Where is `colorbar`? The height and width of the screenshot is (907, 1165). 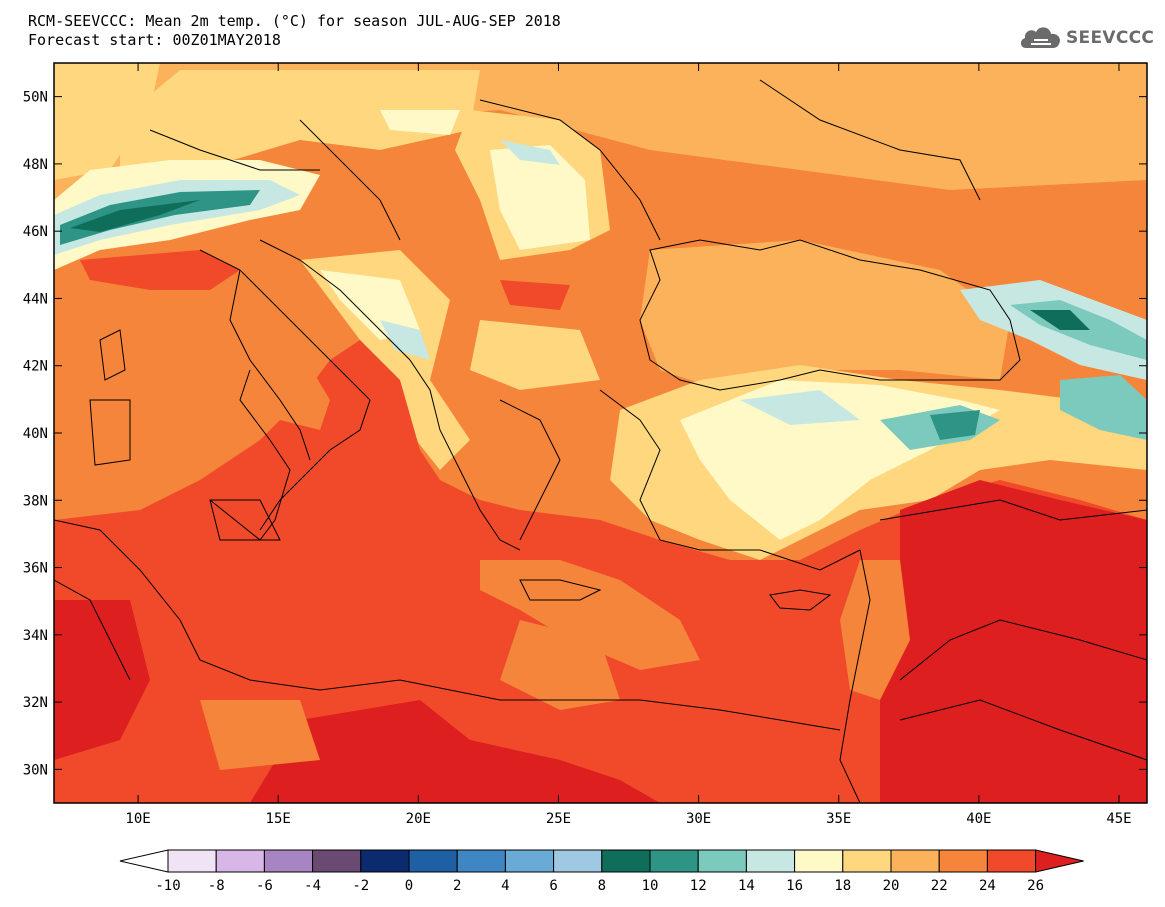 colorbar is located at coordinates (601, 861).